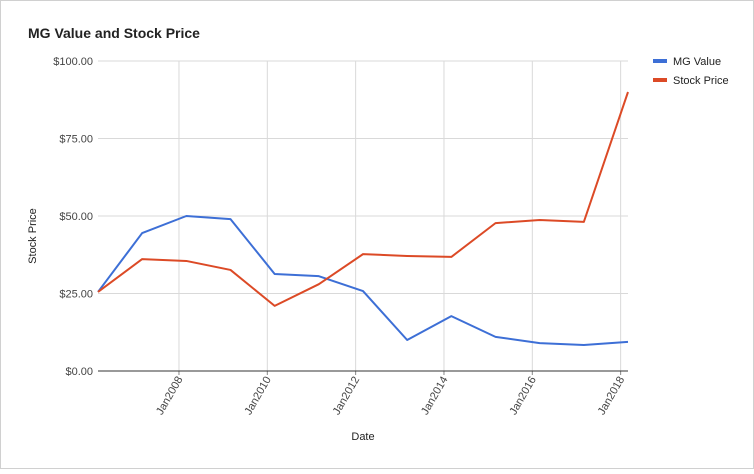 The image size is (754, 474). Describe the element at coordinates (73, 62) in the screenshot. I see `y-tick-label: $100.00` at that location.